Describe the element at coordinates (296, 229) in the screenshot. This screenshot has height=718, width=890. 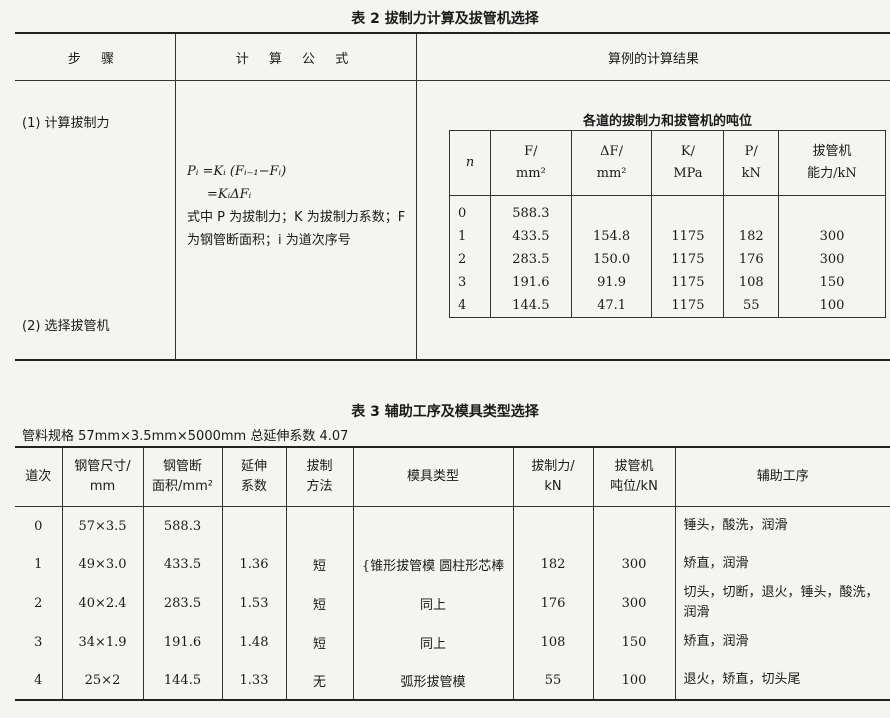
I see `formula-note: 式中 P 为拔制力；K 为拔制力系数；F 为钢管断面积；i 为道次序号` at that location.